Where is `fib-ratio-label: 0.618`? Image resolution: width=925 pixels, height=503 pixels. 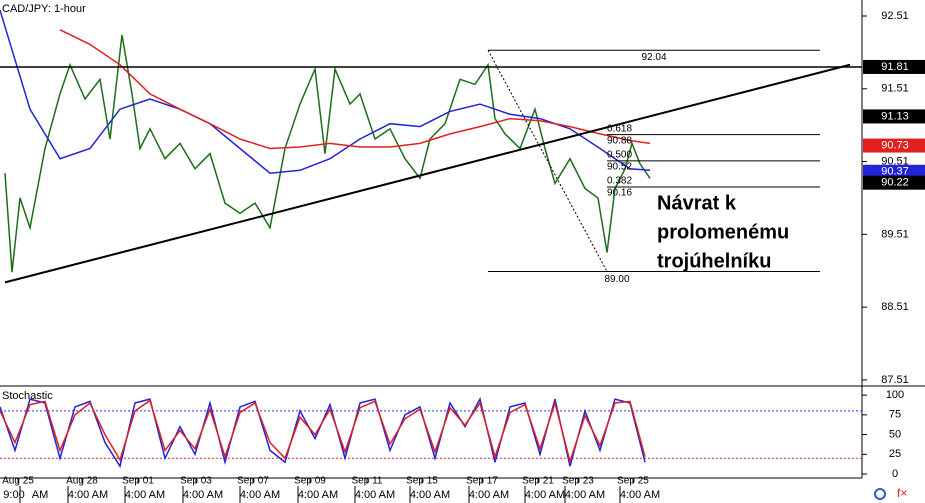
fib-ratio-label: 0.618 is located at coordinates (619, 128).